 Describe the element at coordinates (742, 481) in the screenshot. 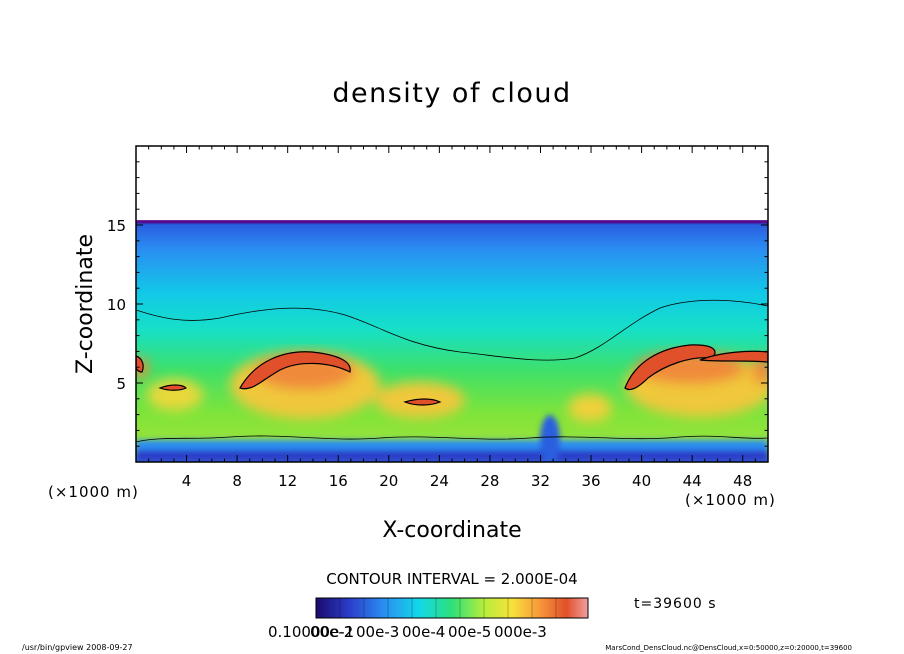

I see `x-tick-label: 48` at that location.